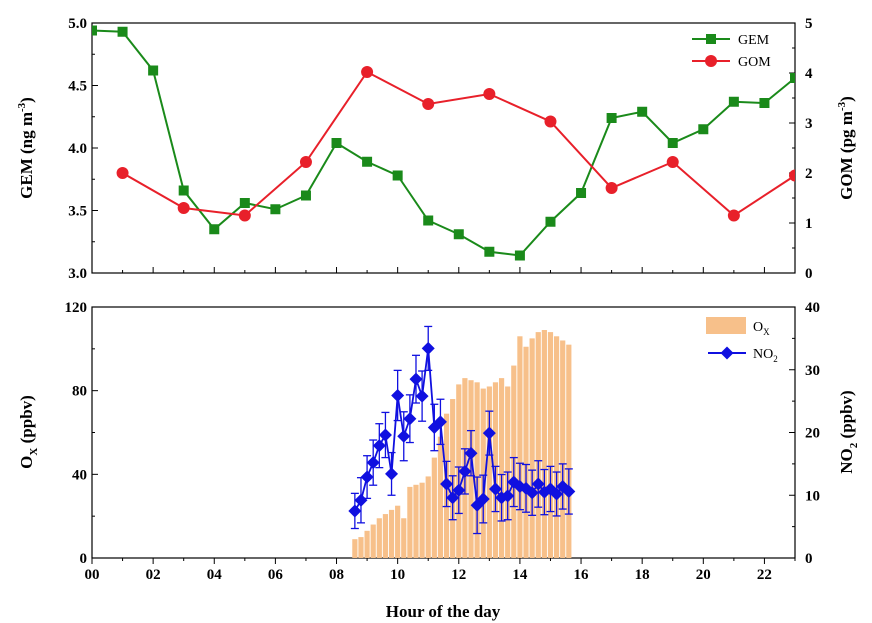  I want to click on x-tick-label: 06, so click(276, 575).